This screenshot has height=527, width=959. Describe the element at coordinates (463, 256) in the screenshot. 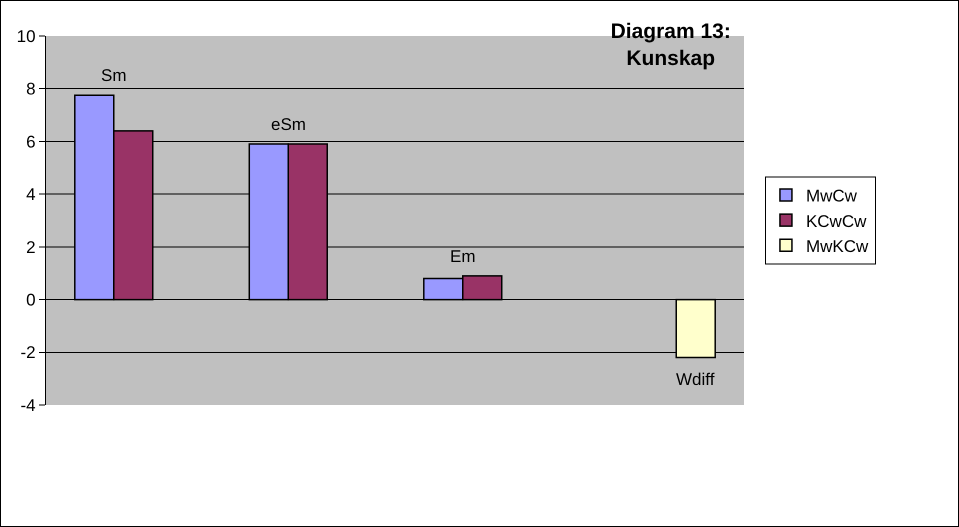

I see `x-tick-label: Em` at that location.